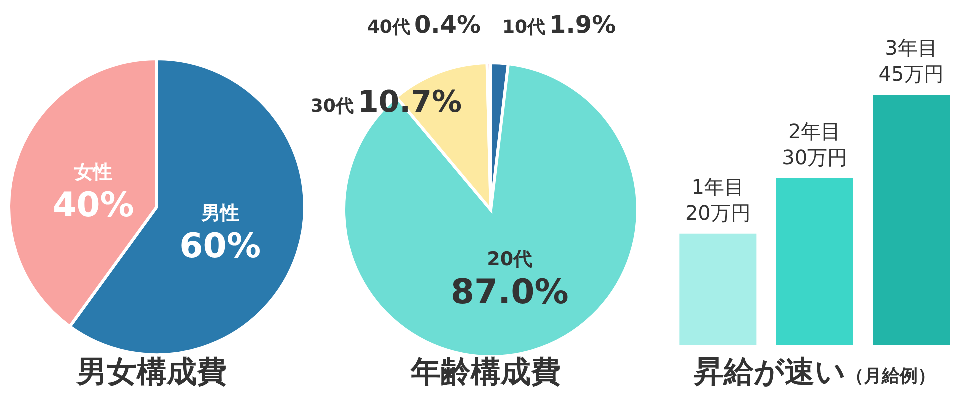  What do you see at coordinates (509, 292) in the screenshot?
I see `data-label: 87.0%` at bounding box center [509, 292].